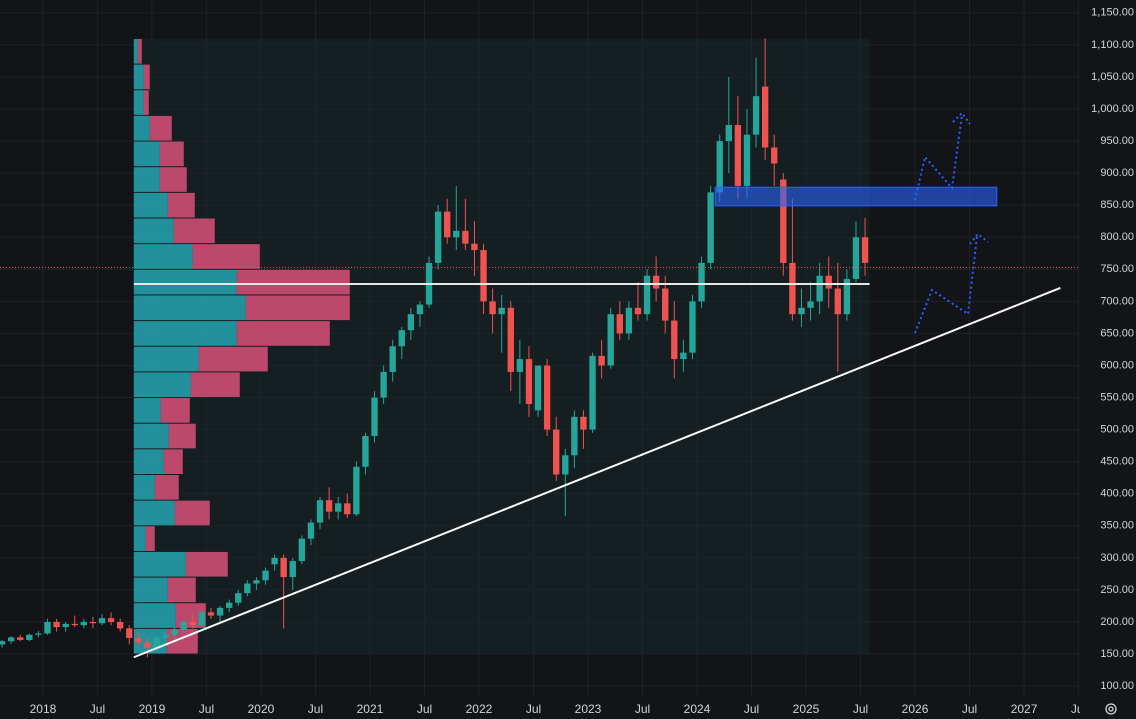 The width and height of the screenshot is (1136, 719). What do you see at coordinates (1117, 269) in the screenshot?
I see `y-tick-label: 750.00` at bounding box center [1117, 269].